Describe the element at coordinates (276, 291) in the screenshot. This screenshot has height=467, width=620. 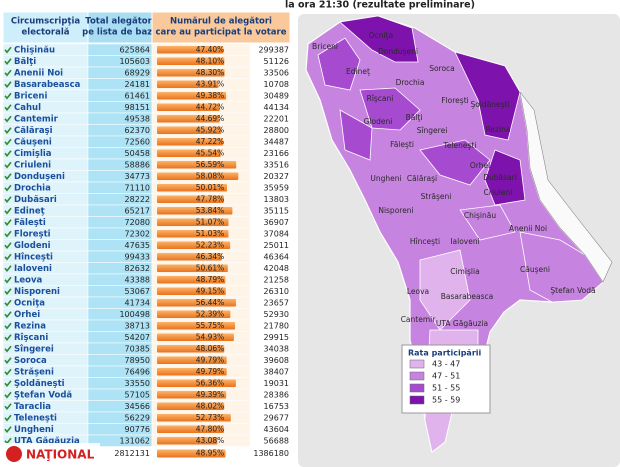
I see `voters-count: 26310` at that location.